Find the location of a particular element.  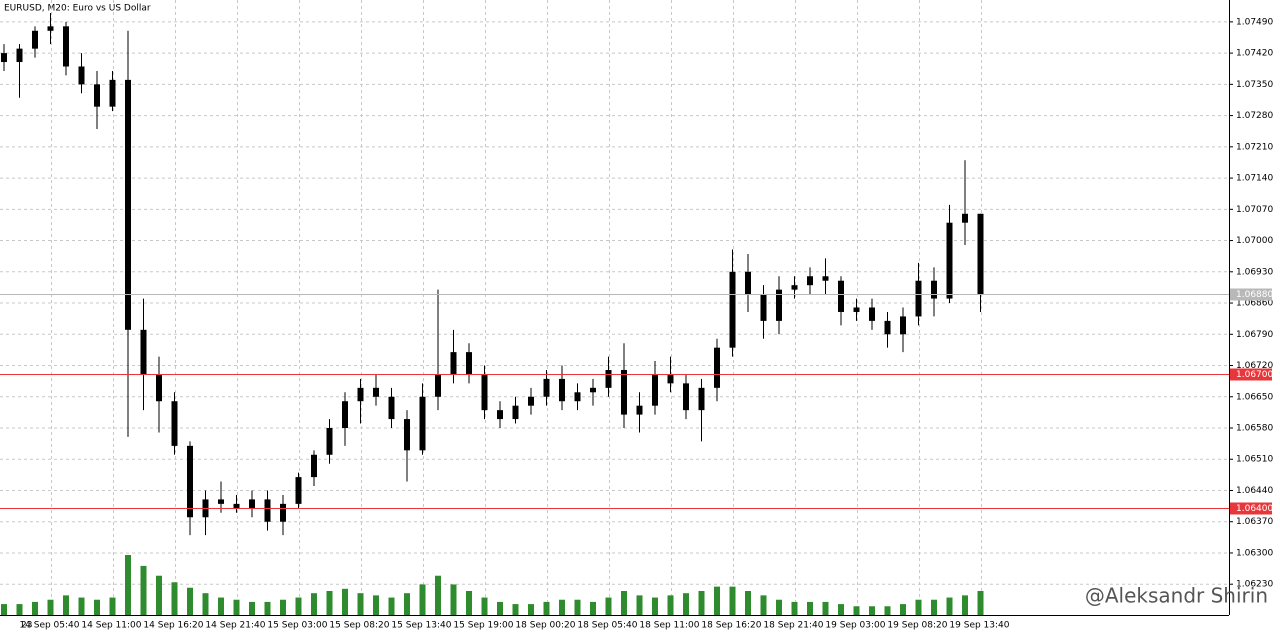

x-tick-label: 14 Sep 21:40 is located at coordinates (235, 626).